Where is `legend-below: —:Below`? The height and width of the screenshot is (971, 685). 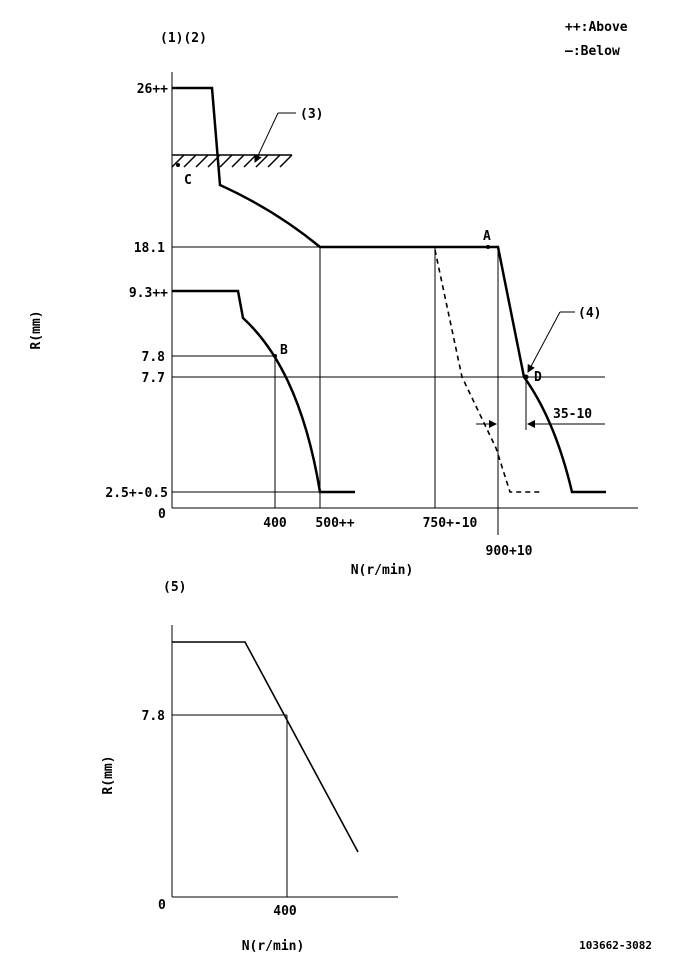 legend-below: —:Below is located at coordinates (592, 51).